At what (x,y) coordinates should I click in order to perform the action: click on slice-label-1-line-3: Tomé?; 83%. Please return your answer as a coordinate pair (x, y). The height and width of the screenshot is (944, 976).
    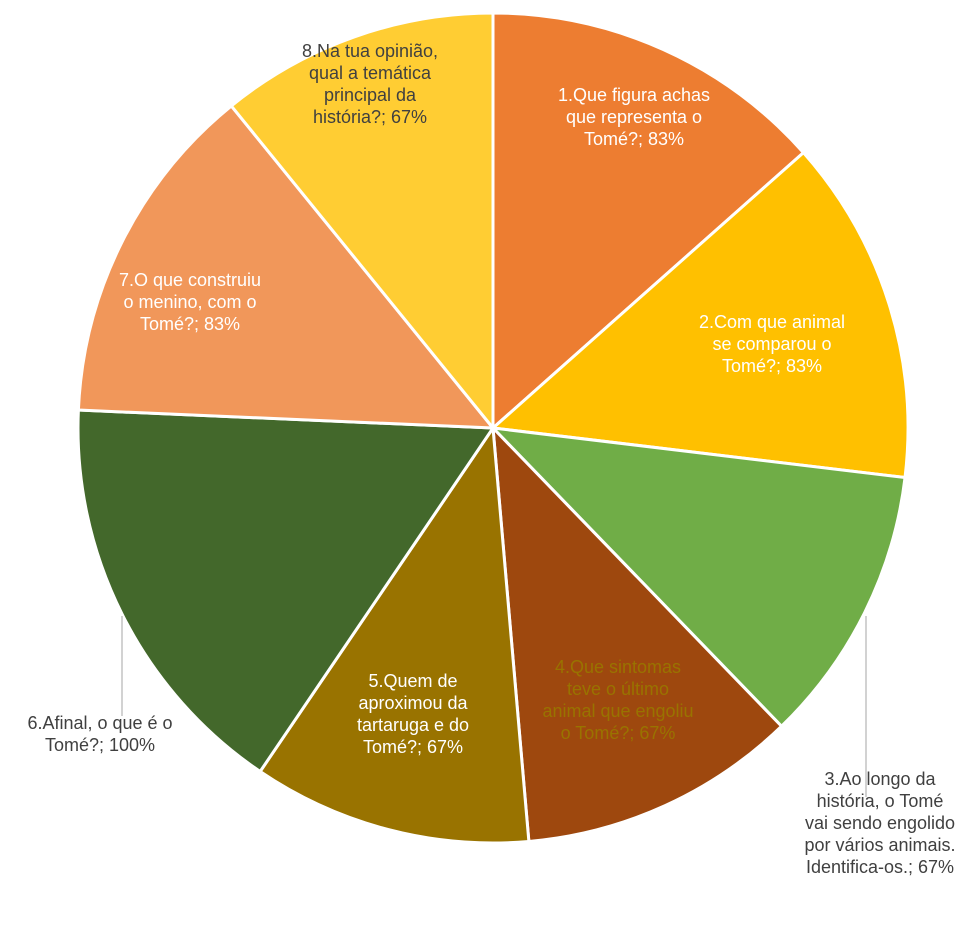
    Looking at the image, I should click on (634, 139).